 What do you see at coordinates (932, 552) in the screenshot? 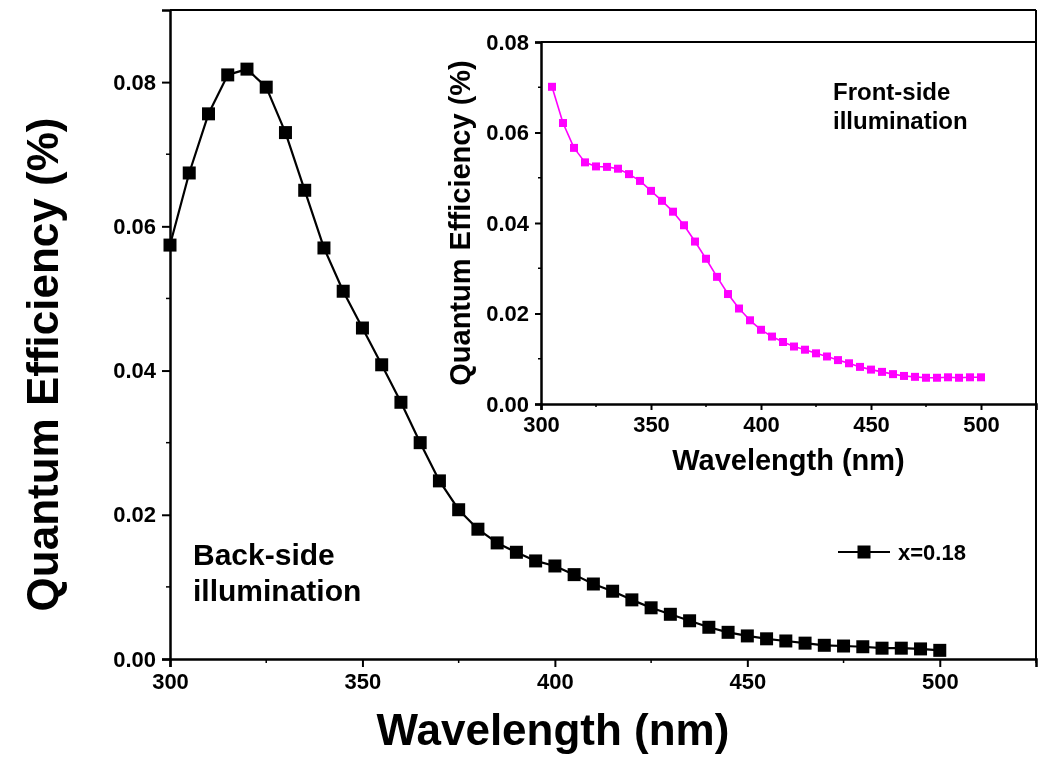
I see `legend-label: x=0.18` at bounding box center [932, 552].